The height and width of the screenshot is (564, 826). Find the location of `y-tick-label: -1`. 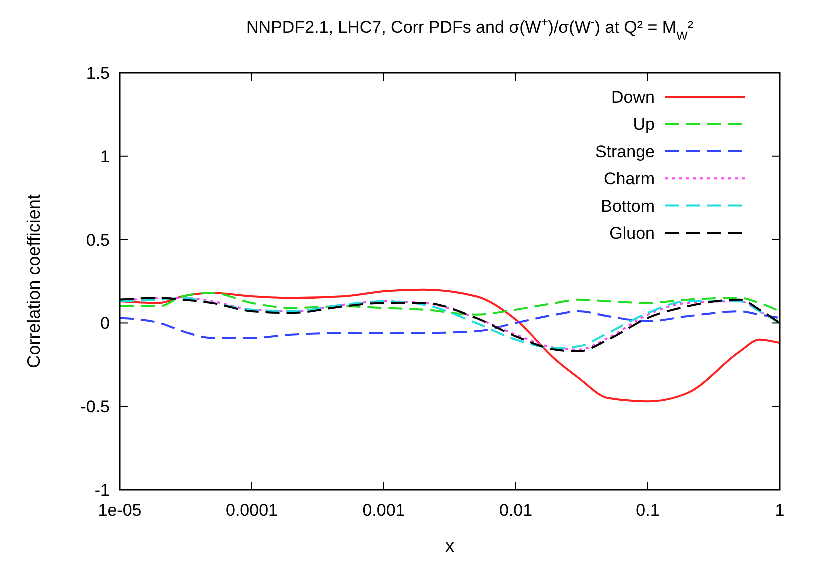

y-tick-label: -1 is located at coordinates (102, 490).